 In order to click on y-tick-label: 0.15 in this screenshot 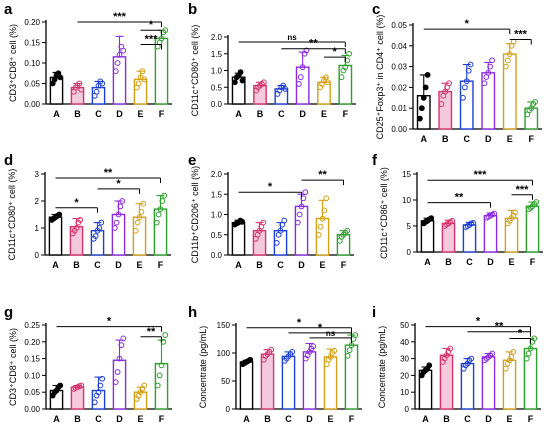, I will do `click(32, 43)`.